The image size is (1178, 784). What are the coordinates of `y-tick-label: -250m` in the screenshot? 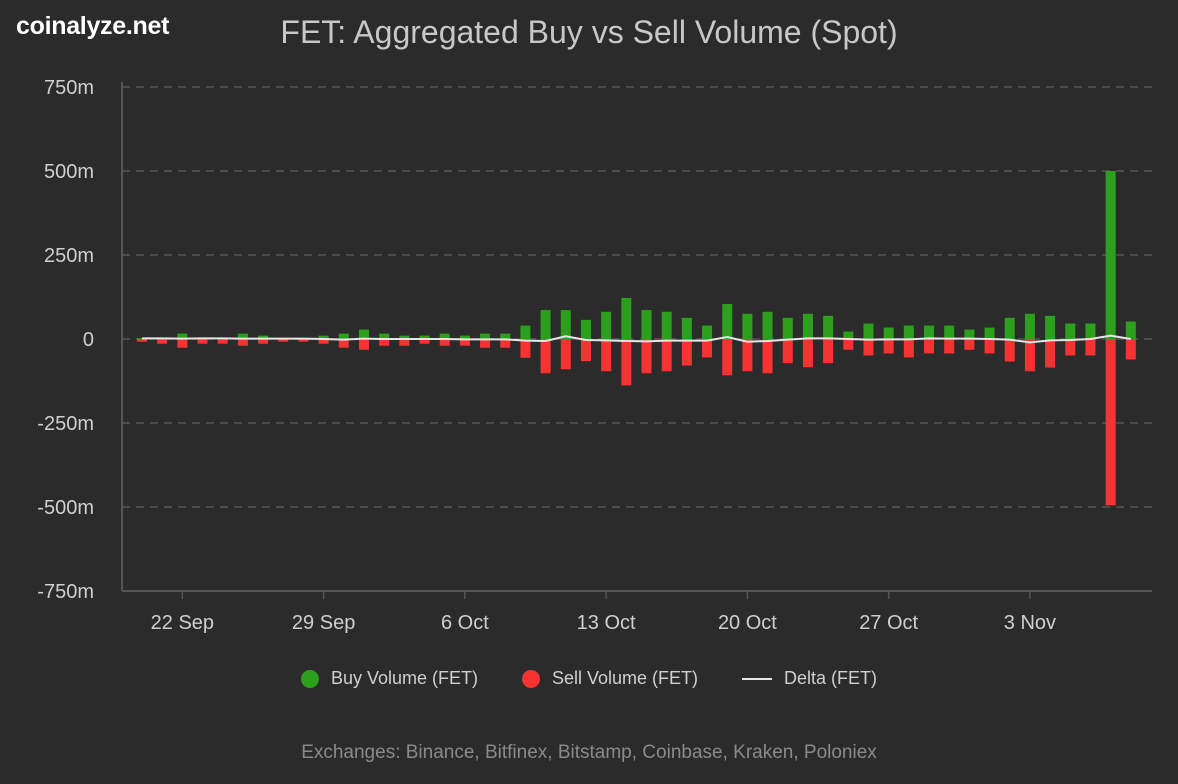 It's located at (65, 424).